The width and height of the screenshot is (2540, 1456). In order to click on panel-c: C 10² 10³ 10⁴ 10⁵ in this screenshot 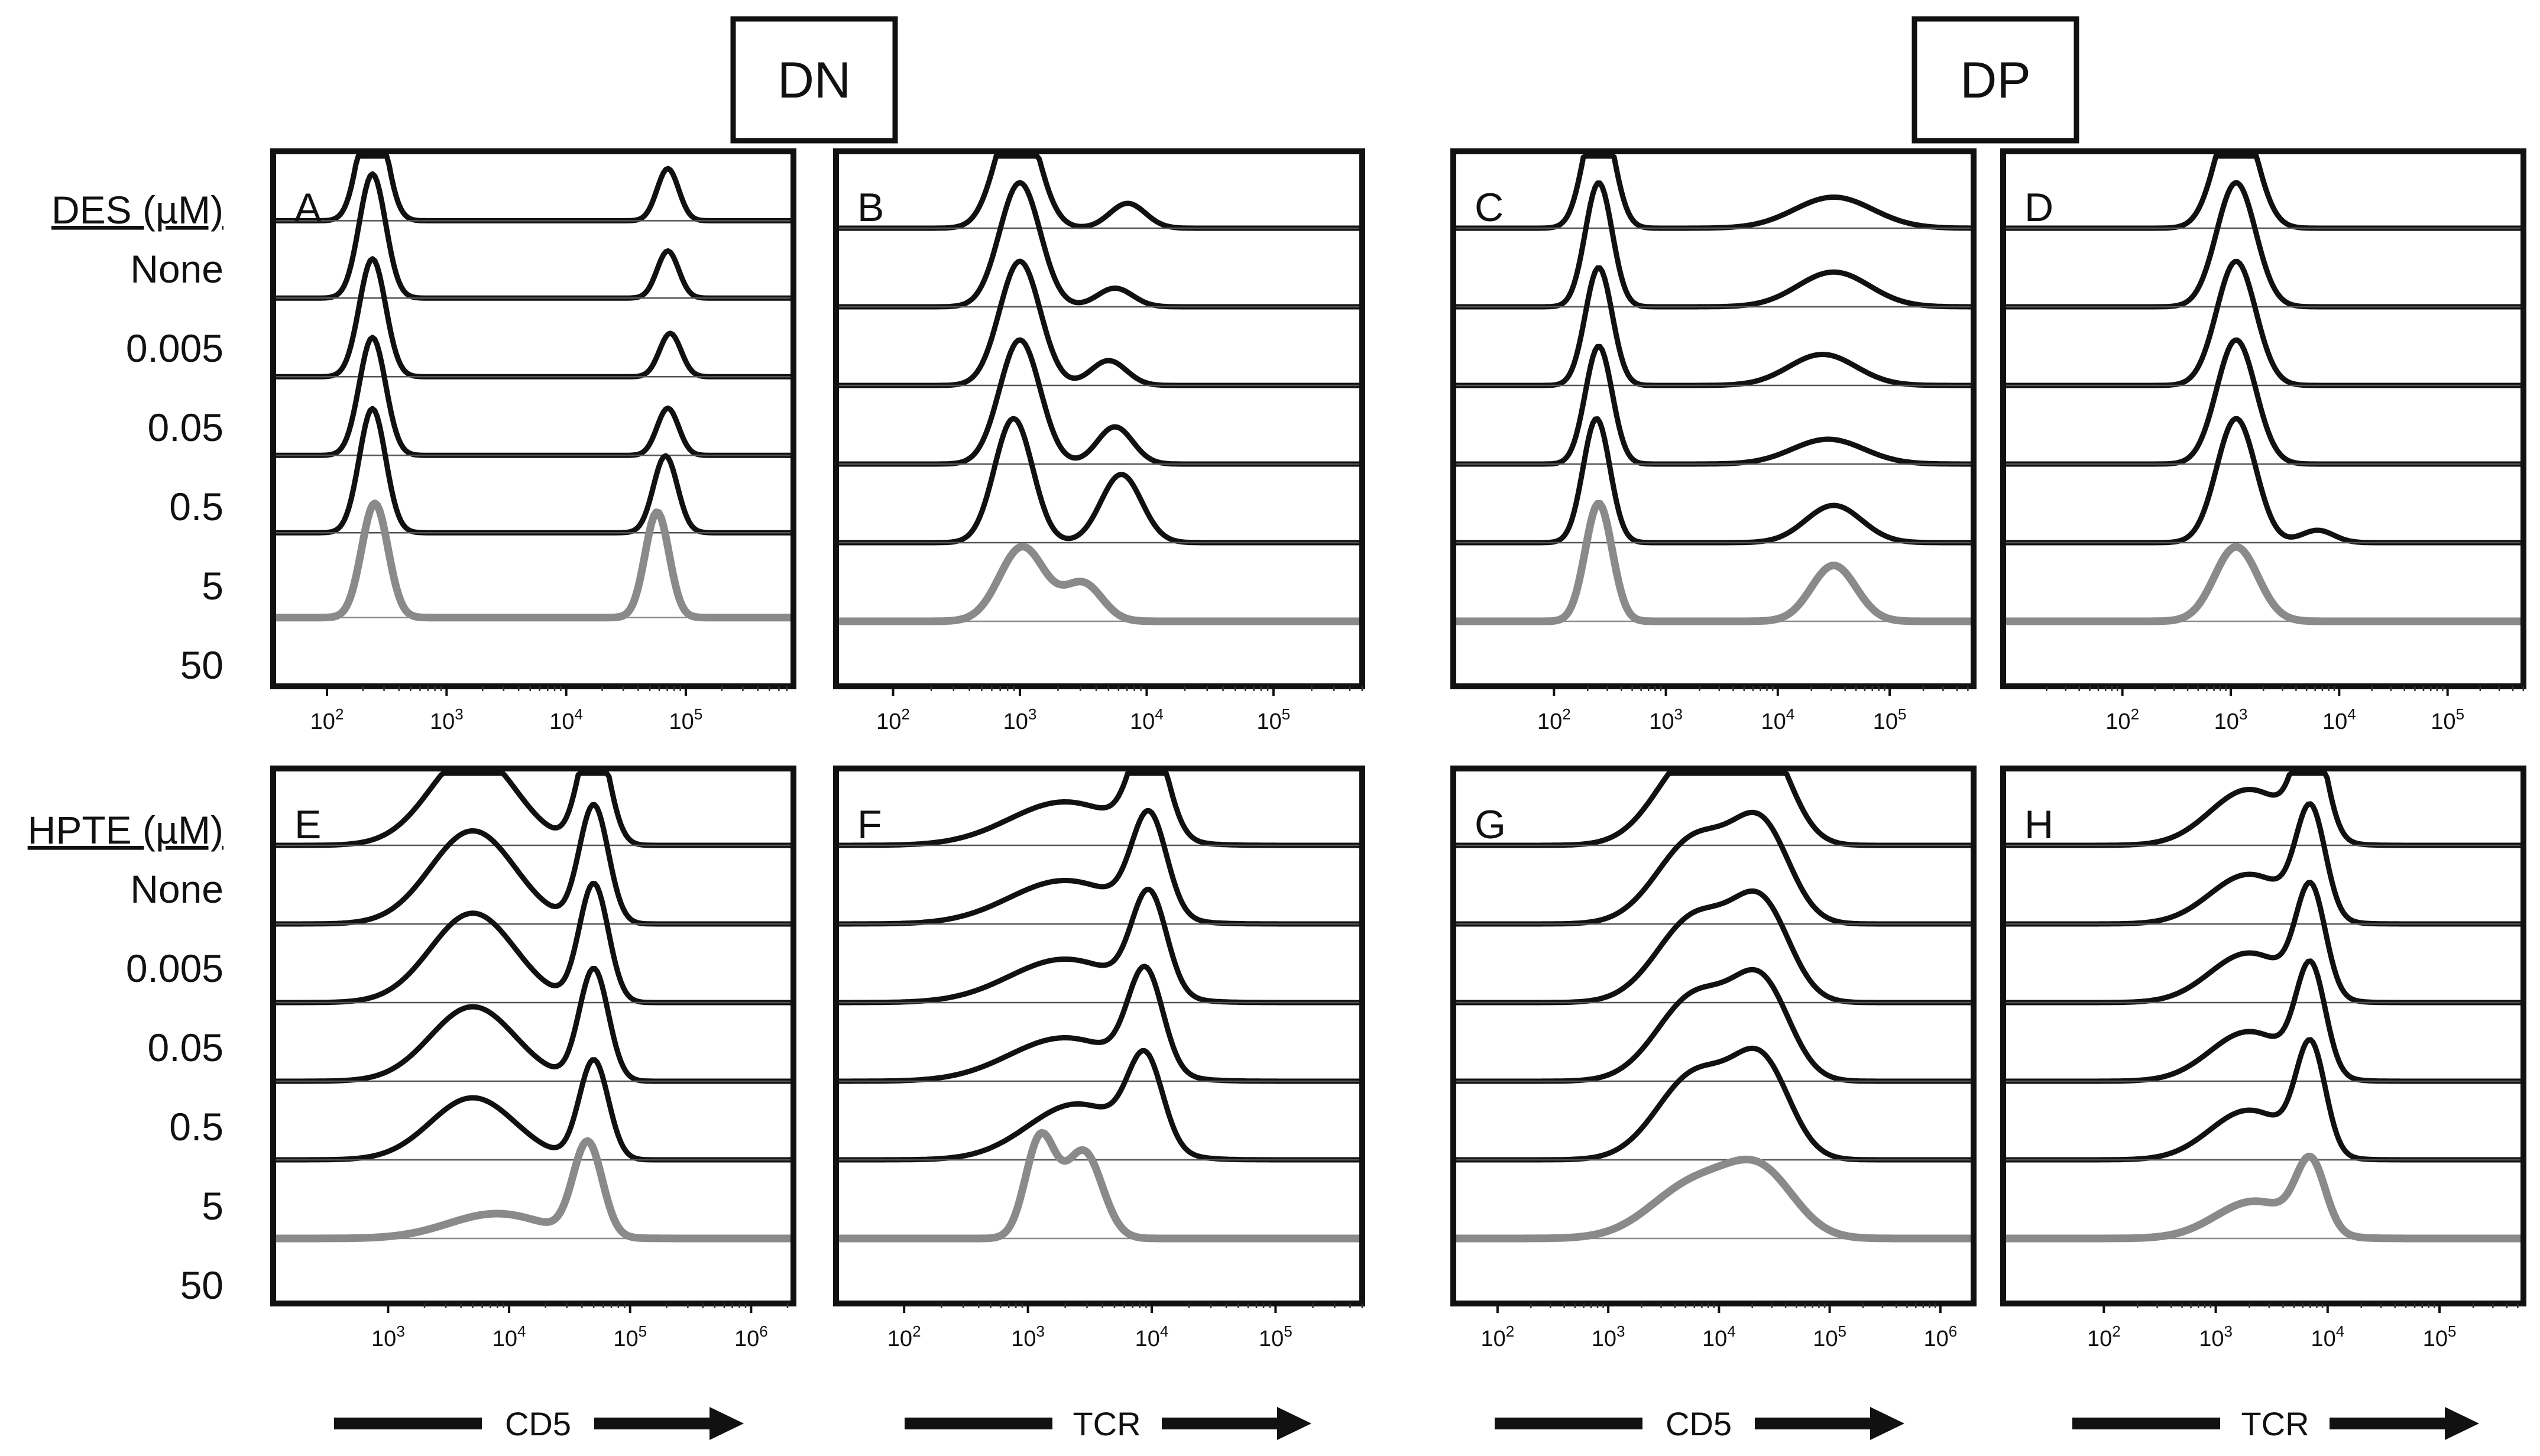, I will do `click(1713, 441)`.